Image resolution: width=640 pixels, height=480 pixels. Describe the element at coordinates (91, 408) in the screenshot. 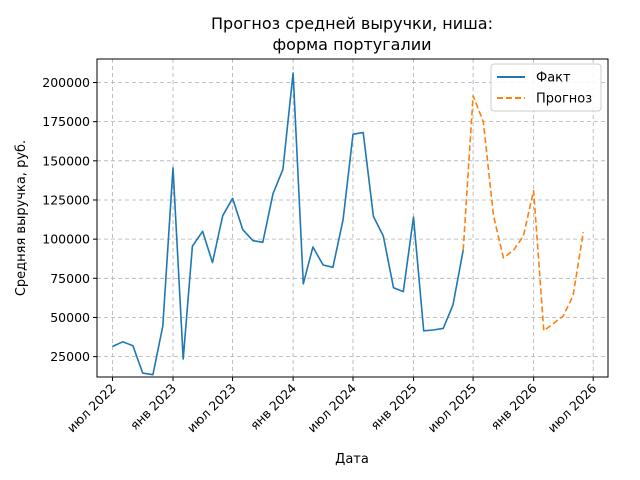

I see `x-tick-label: июл 2022` at that location.